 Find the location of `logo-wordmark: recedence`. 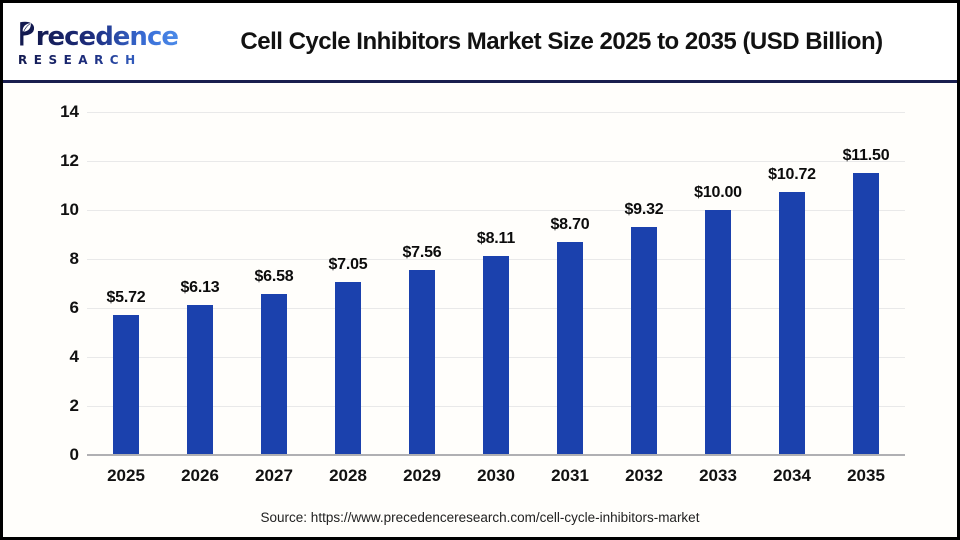

logo-wordmark: recedence is located at coordinates (98, 34).